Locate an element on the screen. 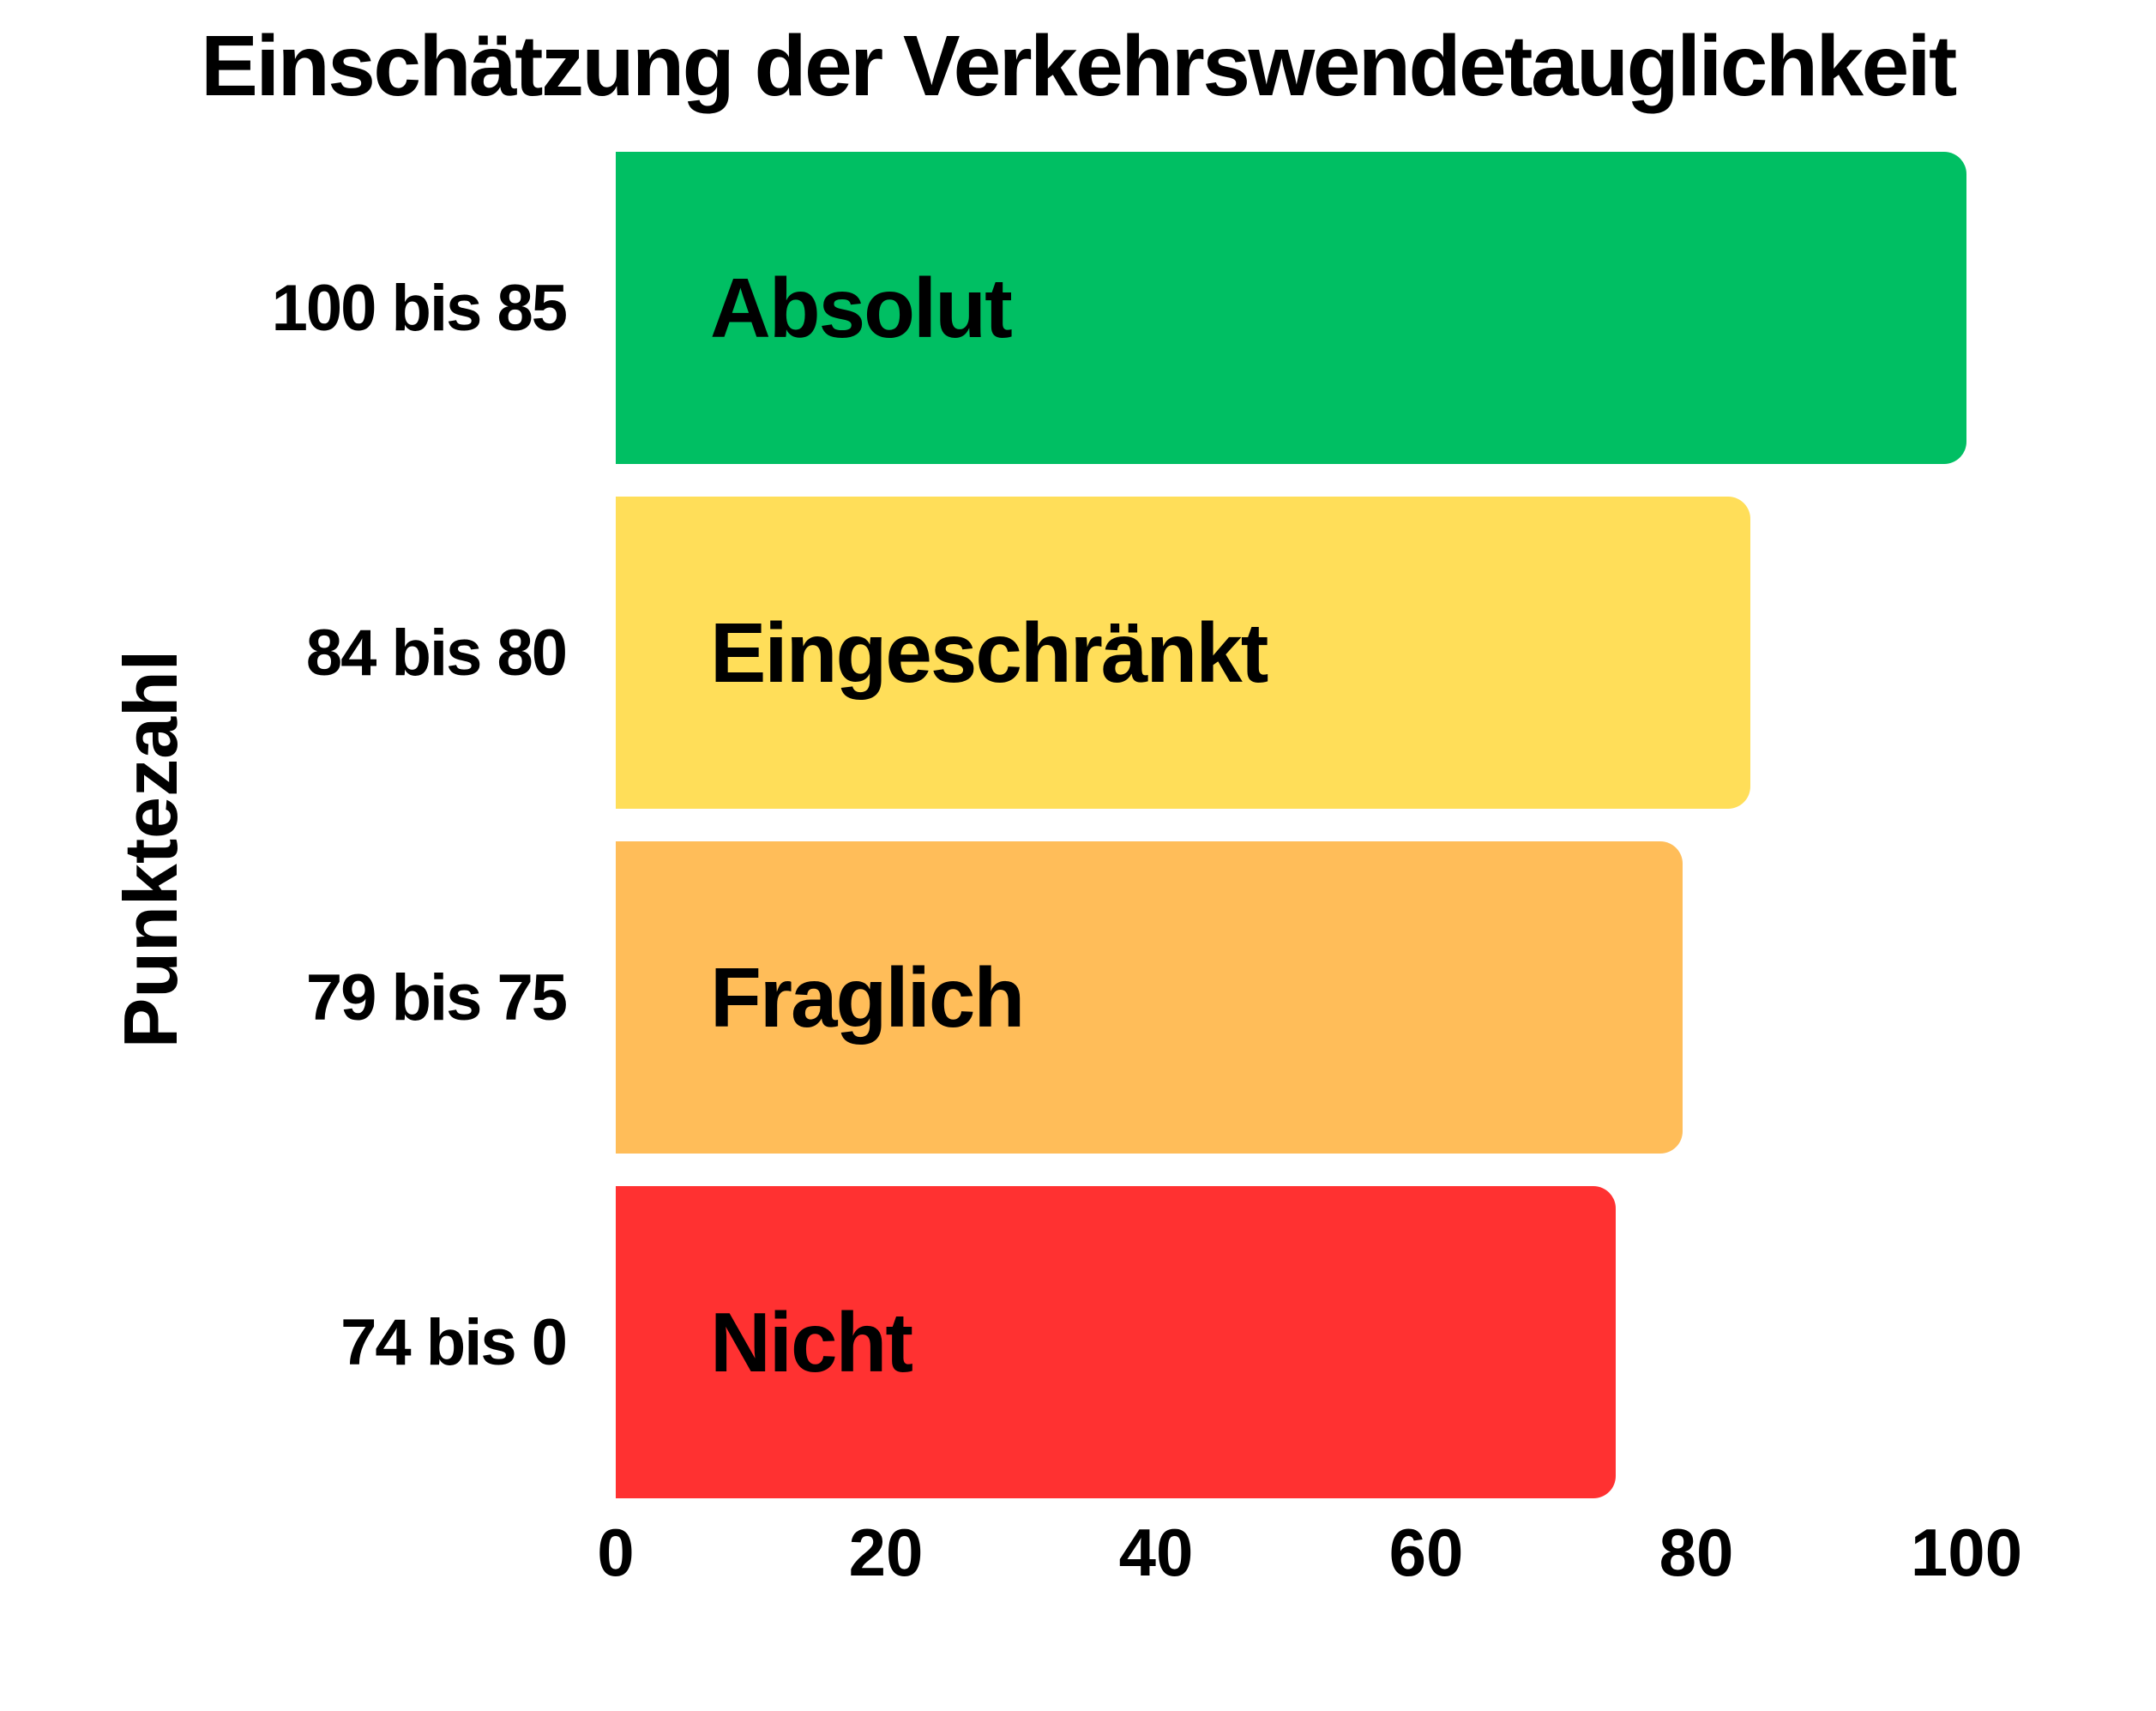 This screenshot has height=1711, width=2156. x-tick: 40 is located at coordinates (1156, 1552).